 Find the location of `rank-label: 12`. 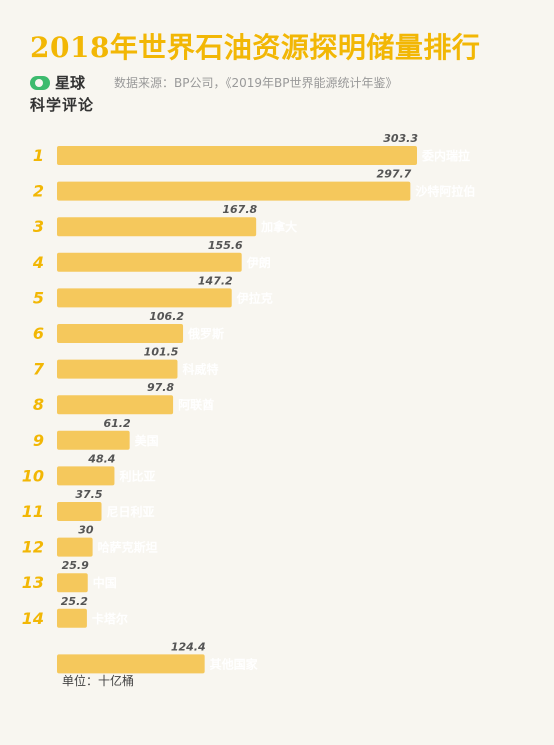

rank-label: 12 is located at coordinates (33, 547).